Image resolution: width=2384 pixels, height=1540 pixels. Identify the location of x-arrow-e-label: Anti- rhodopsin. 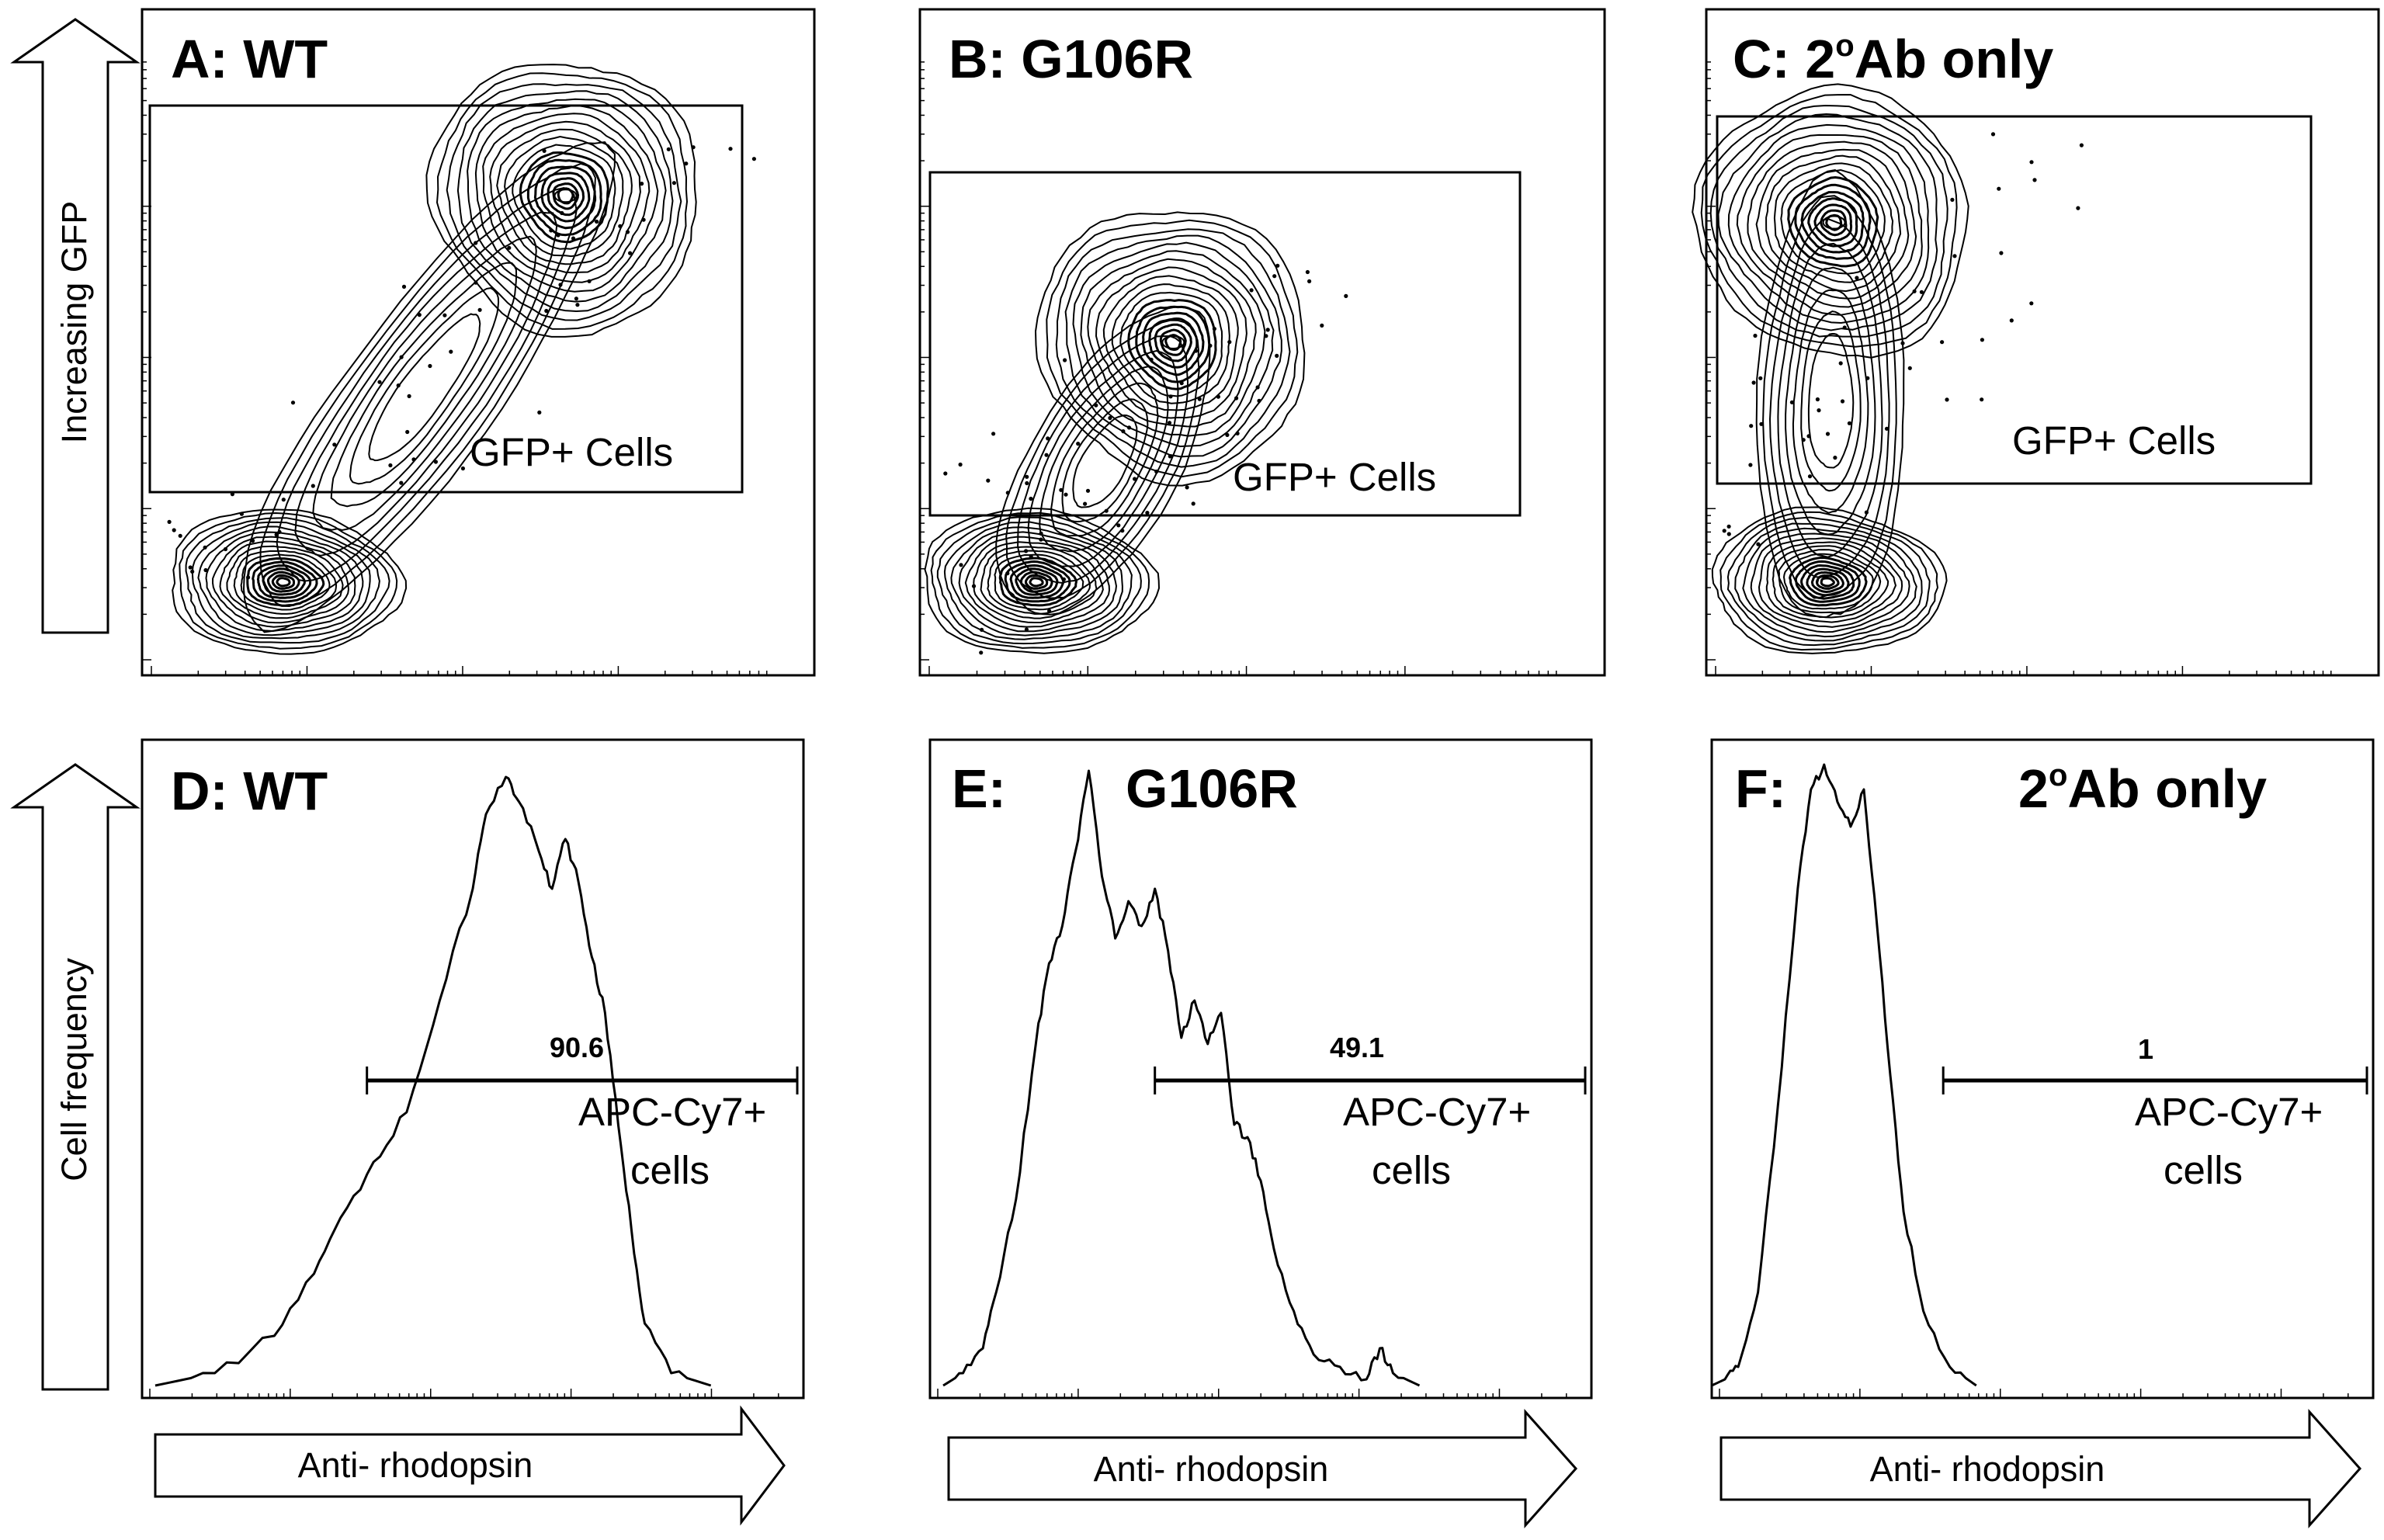
(1211, 1469).